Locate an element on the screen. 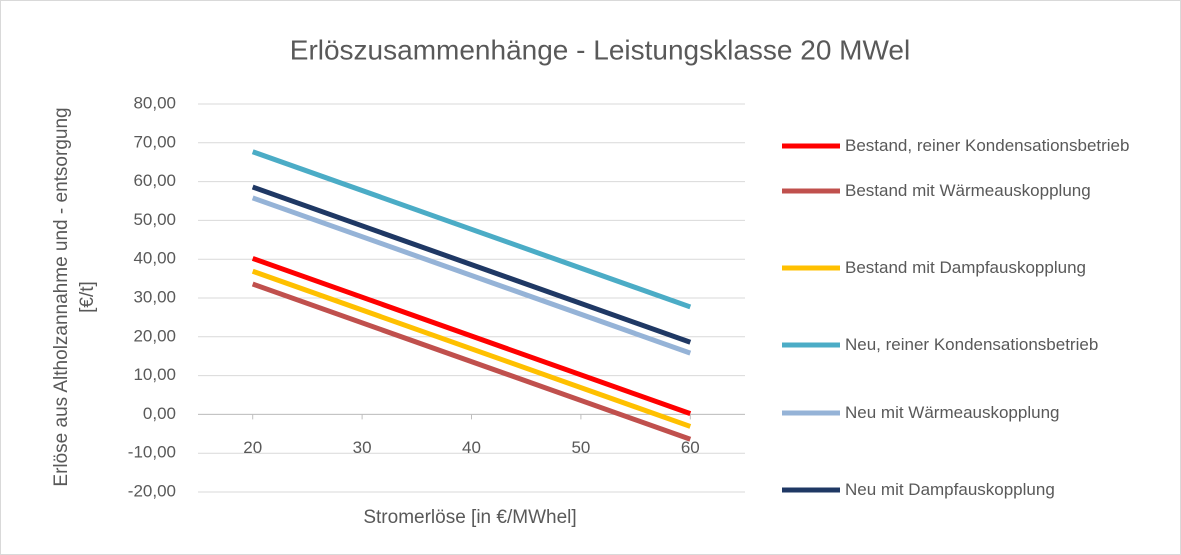 This screenshot has height=555, width=1181. legend-label: Bestand, reiner Kondensationsbetrieb is located at coordinates (987, 145).